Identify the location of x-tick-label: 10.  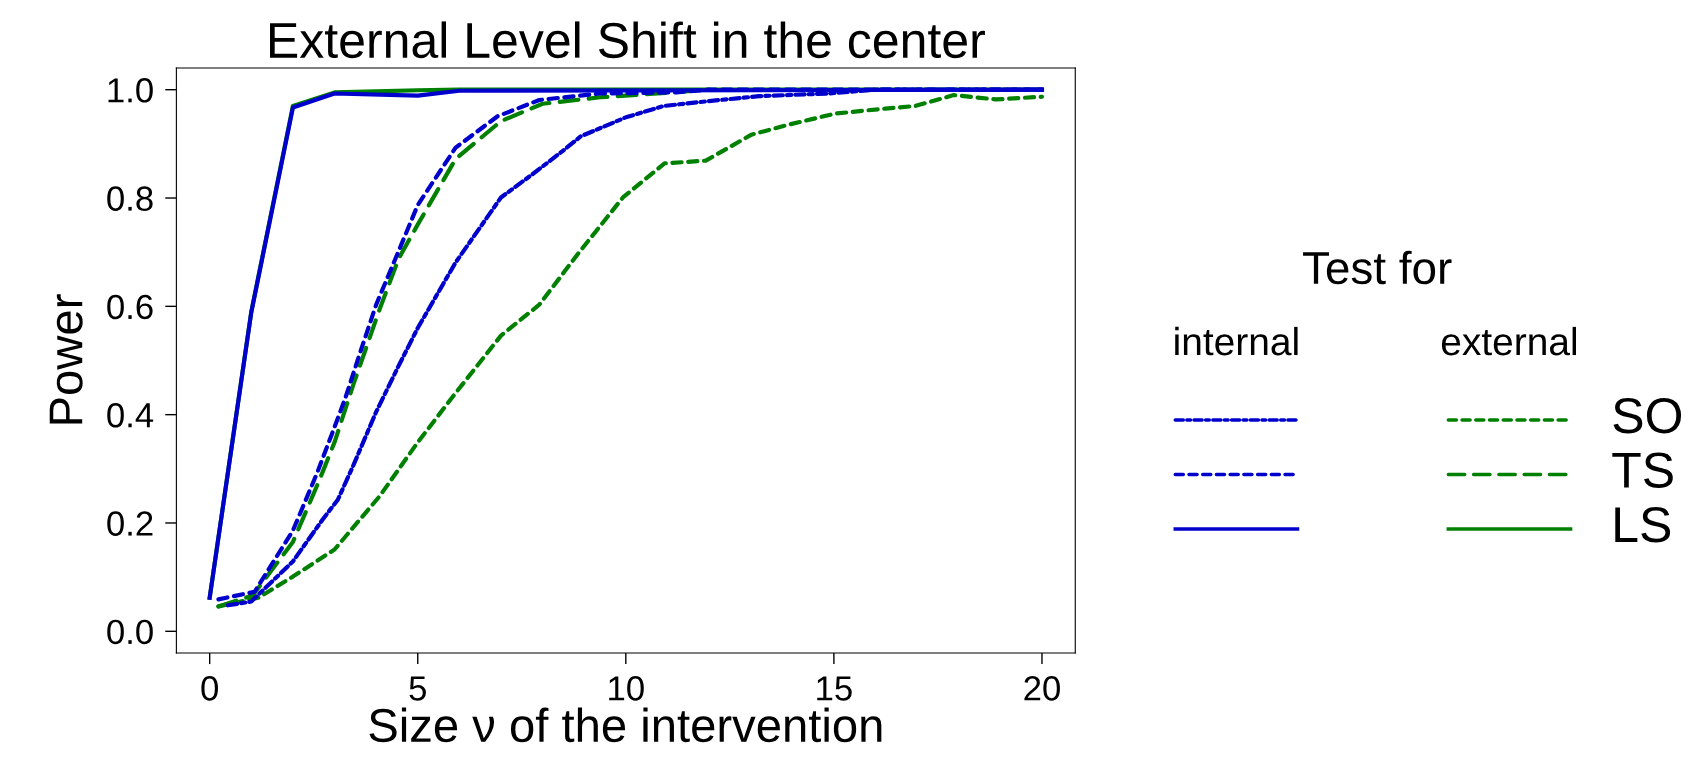
(626, 688).